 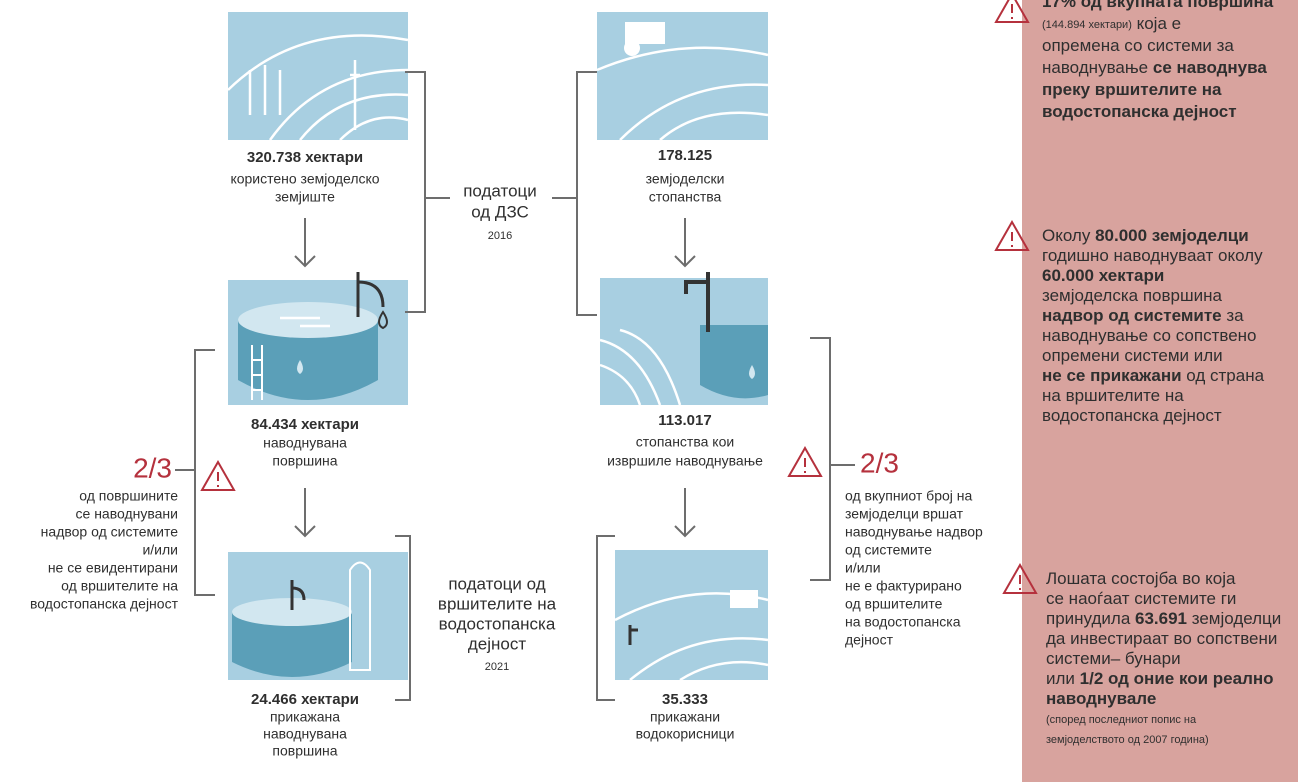 I want to click on note-line: (според последниот попис на, so click(x=1121, y=720).